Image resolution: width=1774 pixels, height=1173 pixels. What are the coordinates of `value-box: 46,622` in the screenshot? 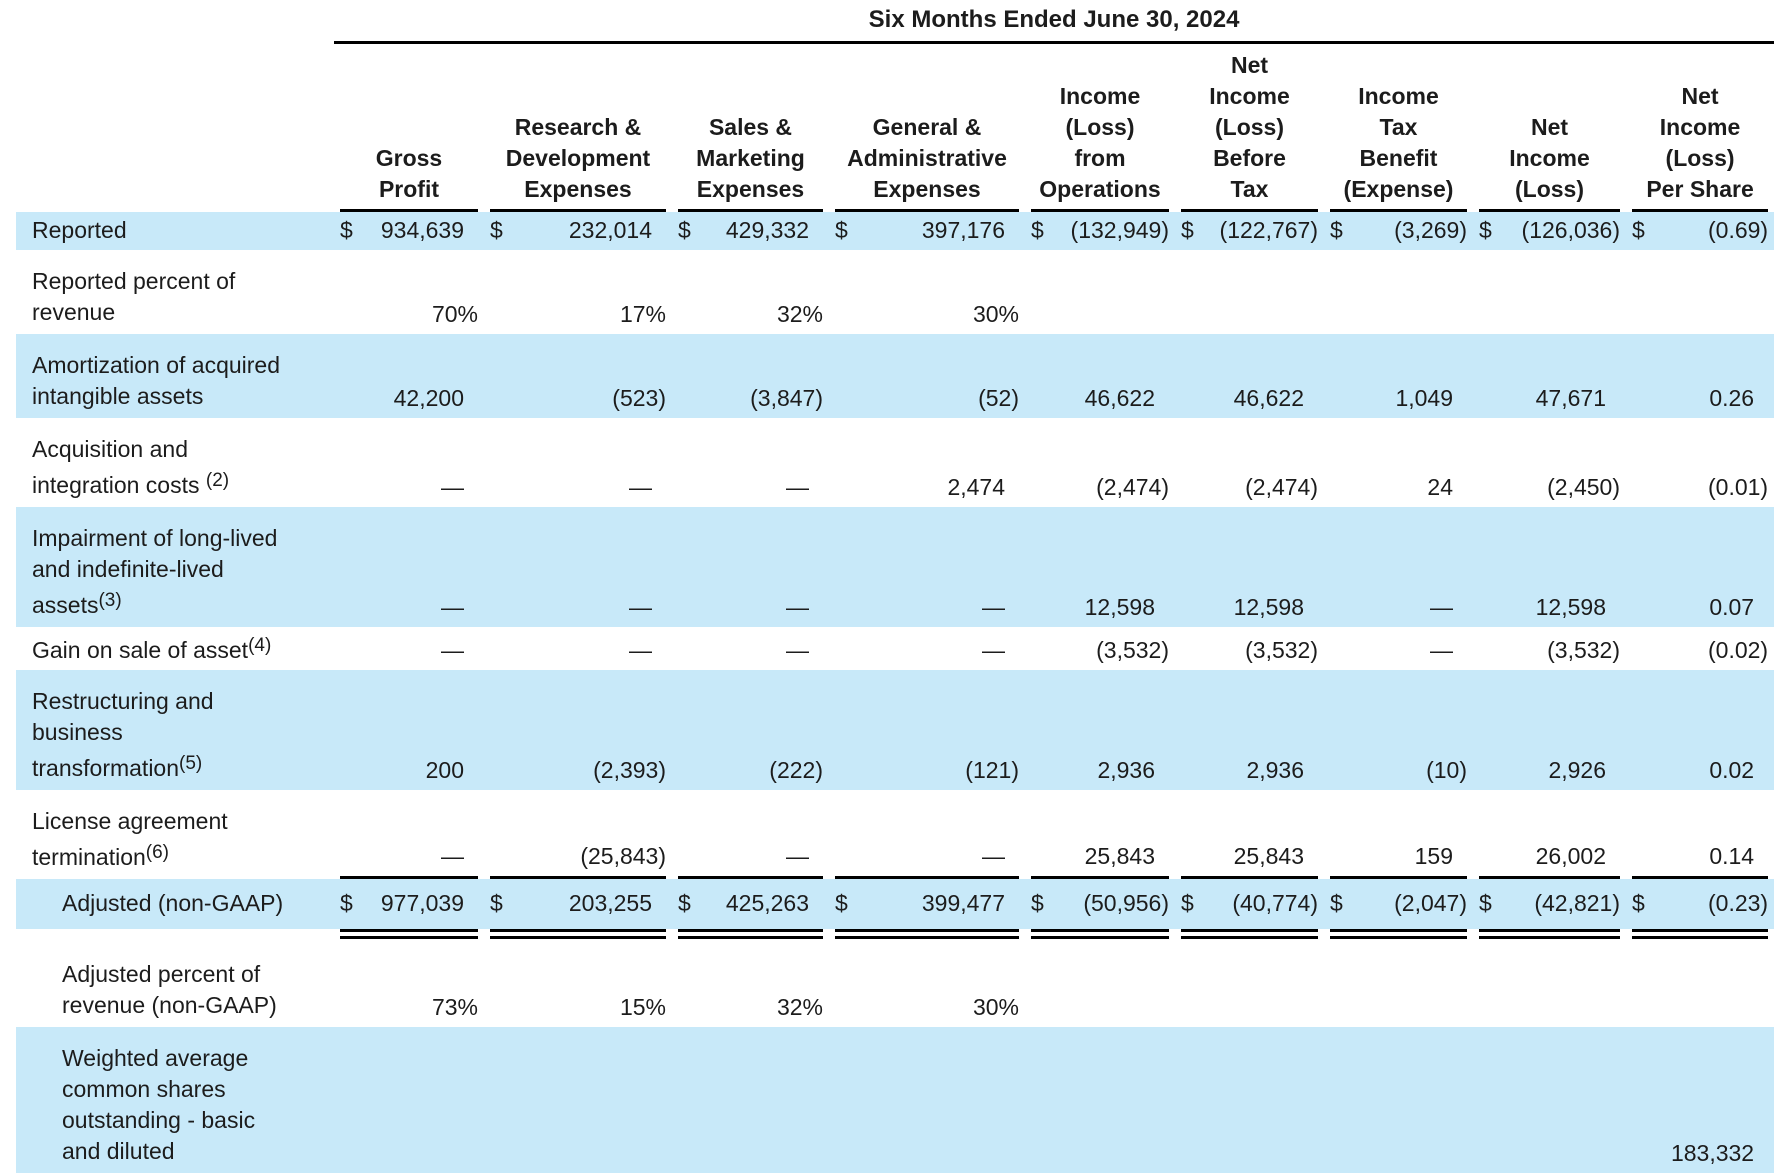 It's located at (1249, 400).